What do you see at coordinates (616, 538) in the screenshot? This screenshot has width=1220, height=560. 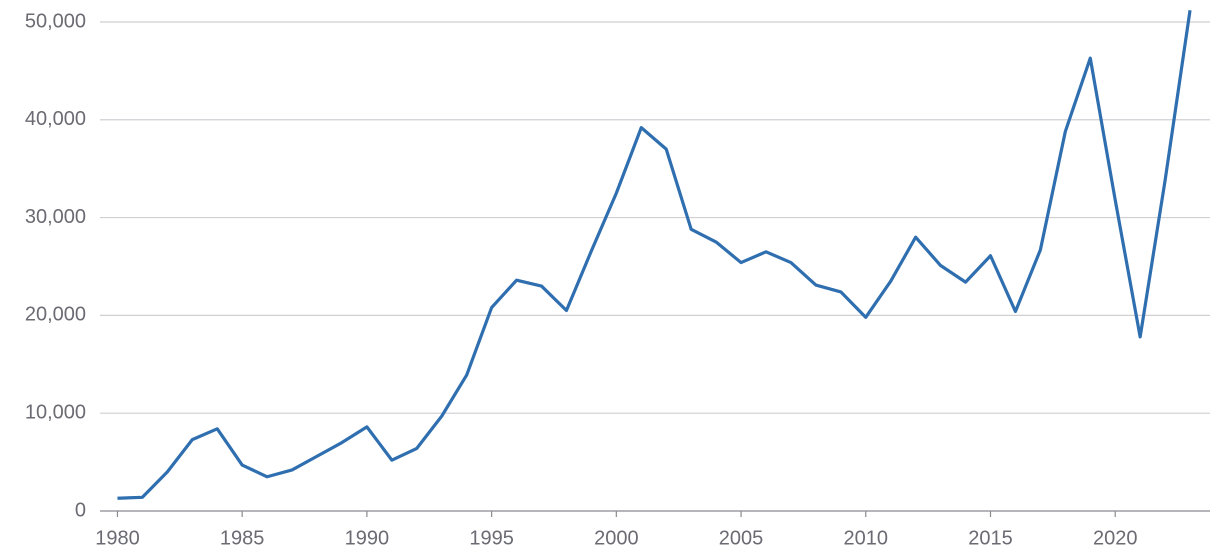 I see `x-tick-label: 2000` at bounding box center [616, 538].